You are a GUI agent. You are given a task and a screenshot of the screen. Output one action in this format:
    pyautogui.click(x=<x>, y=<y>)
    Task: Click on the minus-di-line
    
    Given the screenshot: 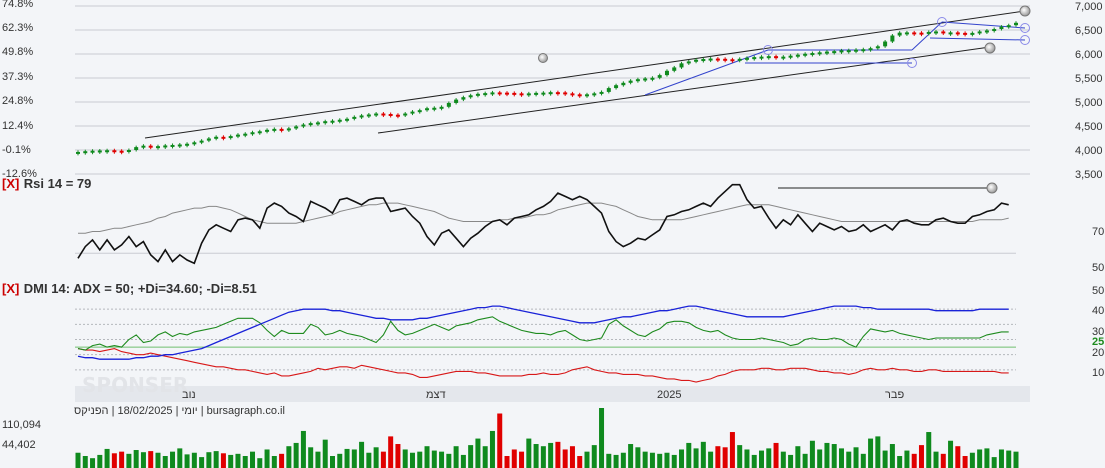 What is the action you would take?
    pyautogui.click(x=543, y=365)
    